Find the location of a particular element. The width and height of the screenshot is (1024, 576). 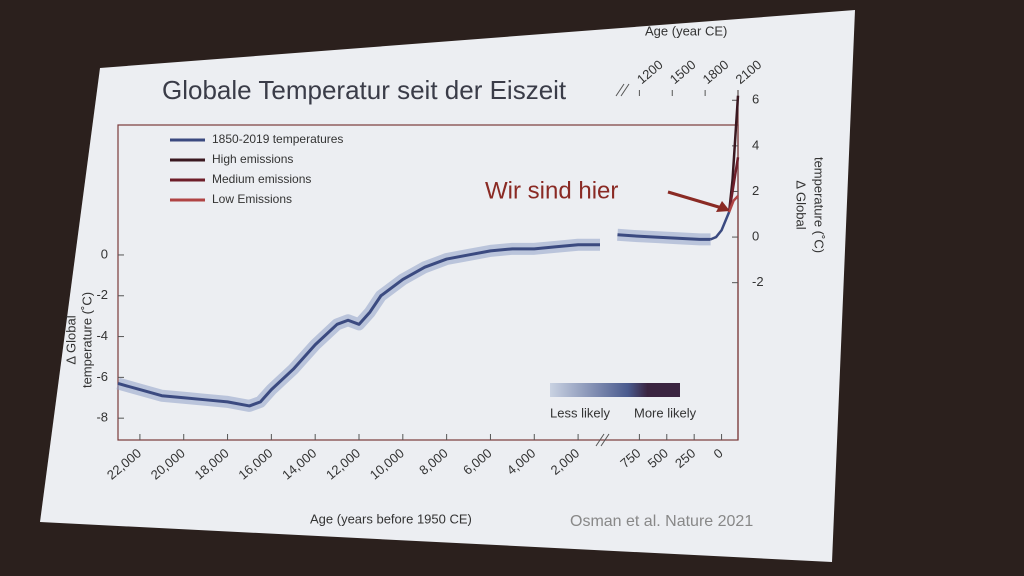

y-tick-label: -8 is located at coordinates (102, 417).